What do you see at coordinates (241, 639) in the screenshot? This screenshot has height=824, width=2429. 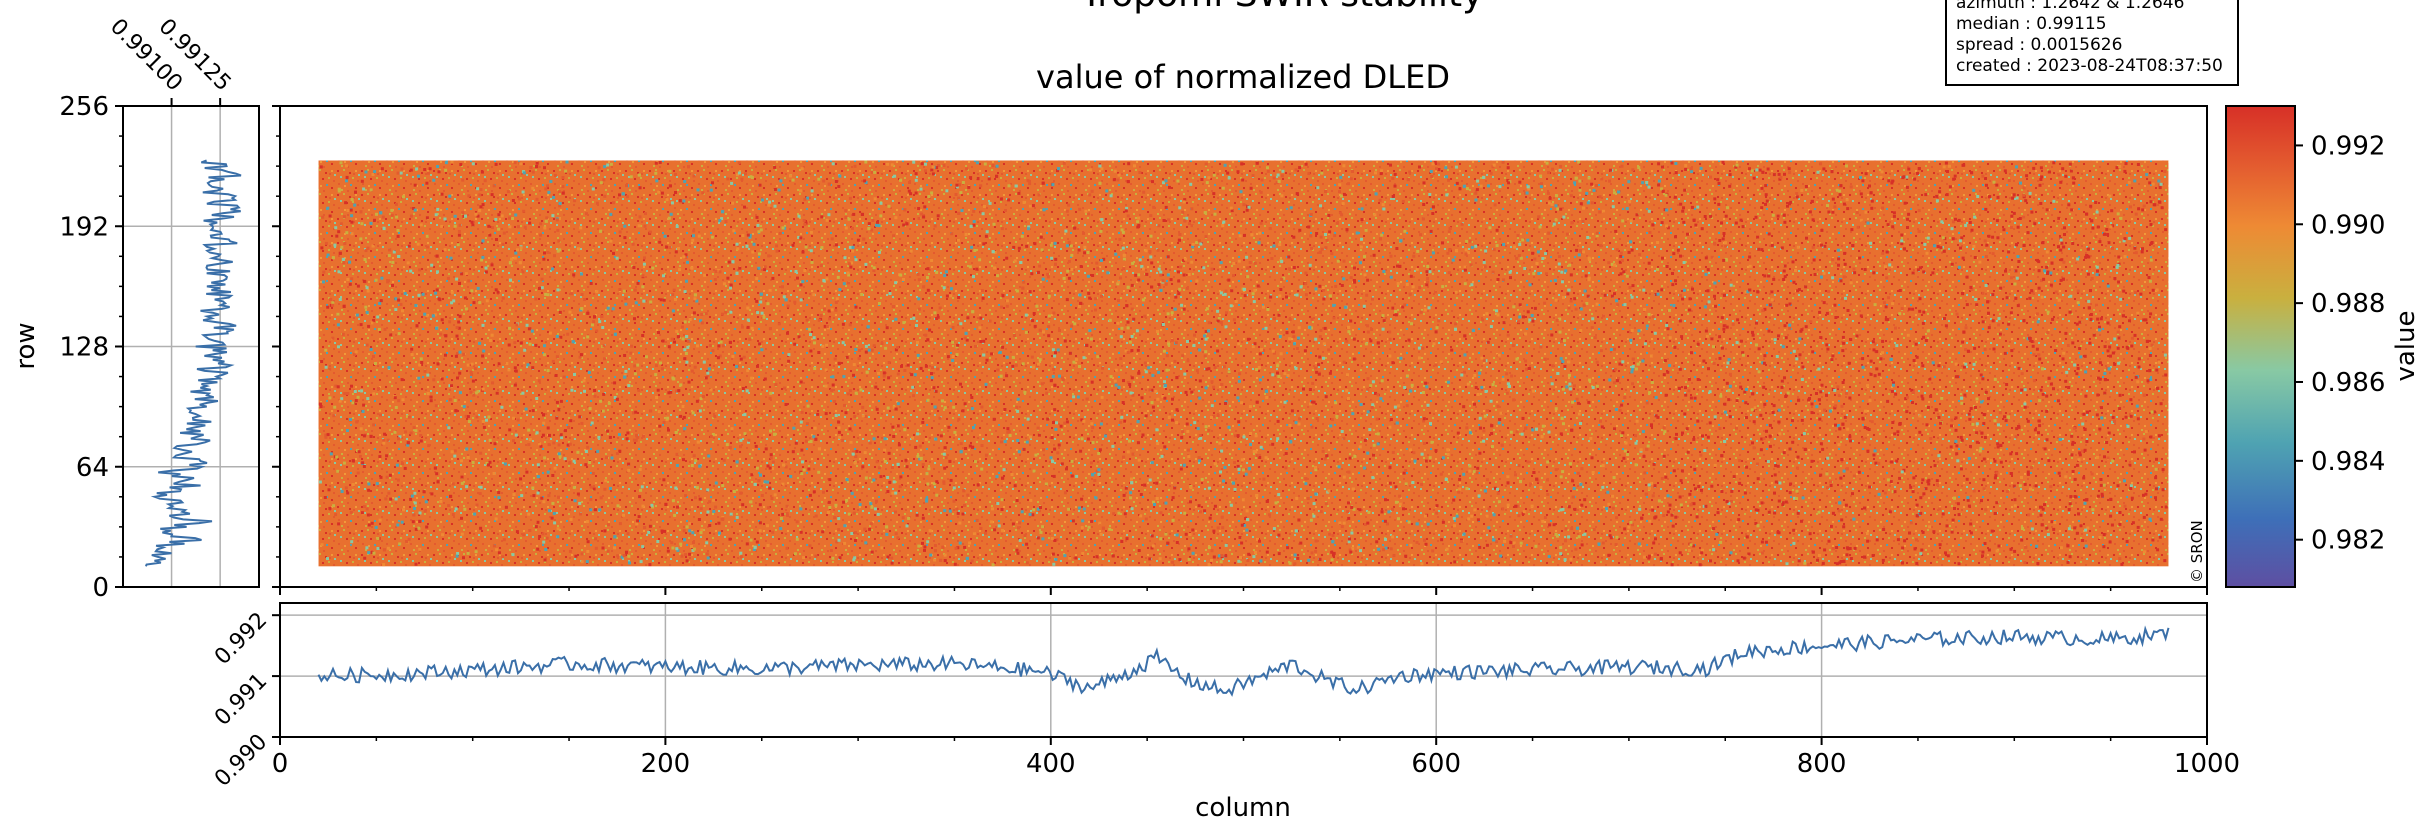 I see `column-profile-value-tick-label: 0.992` at bounding box center [241, 639].